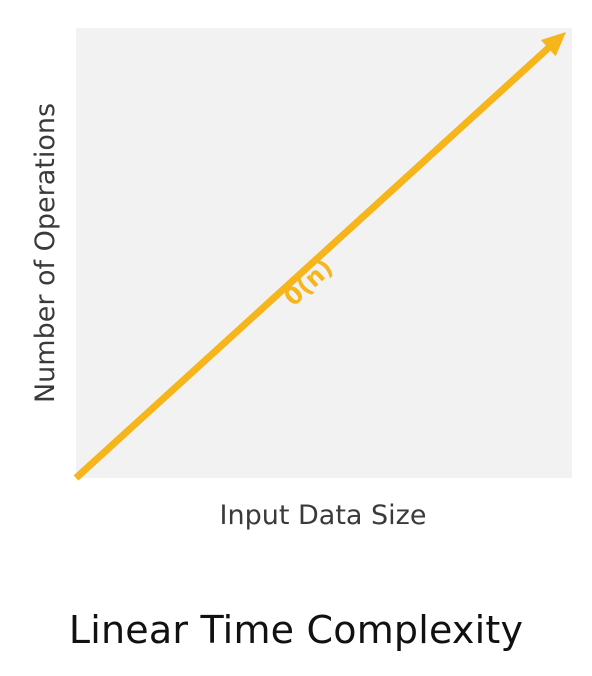  What do you see at coordinates (553, 44) in the screenshot?
I see `series-arrowhead` at bounding box center [553, 44].